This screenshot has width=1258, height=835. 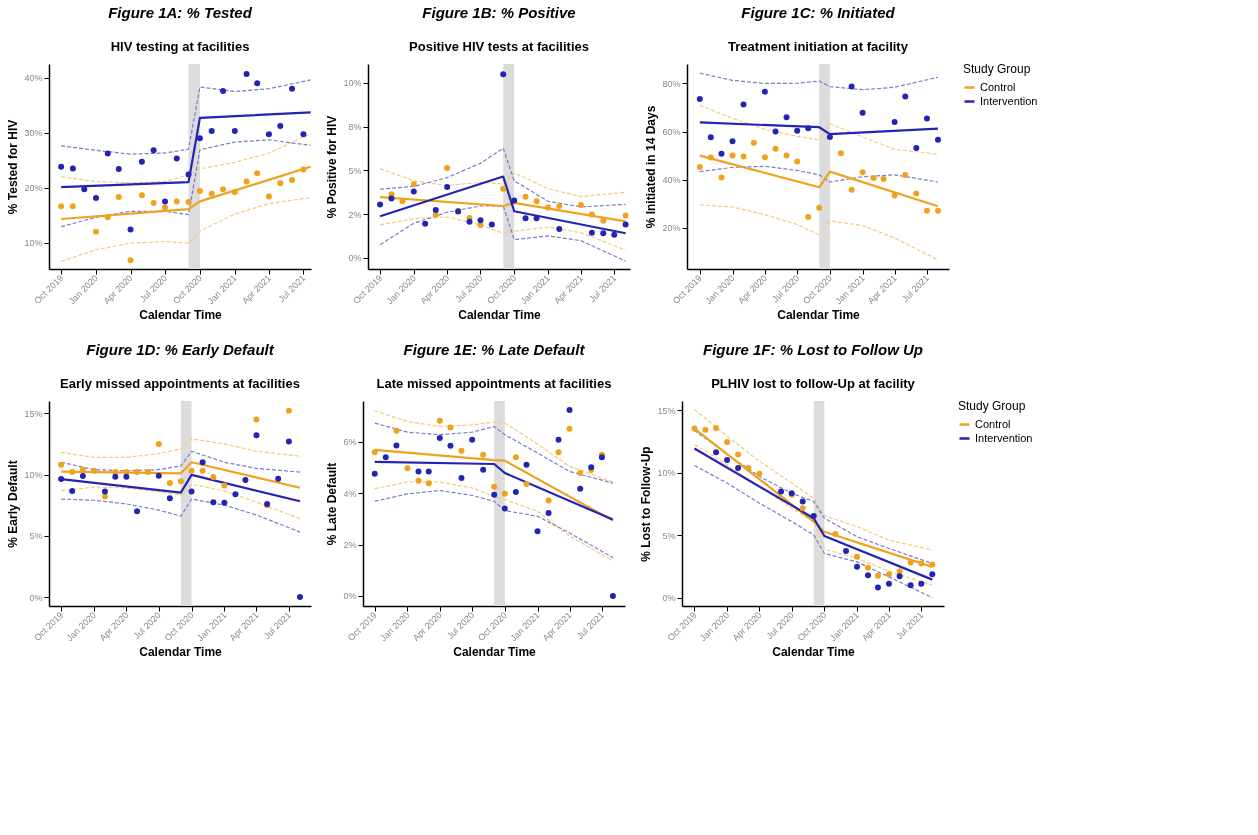 What do you see at coordinates (818, 12) in the screenshot?
I see `chart-title: Figure 1C: % Initiated` at bounding box center [818, 12].